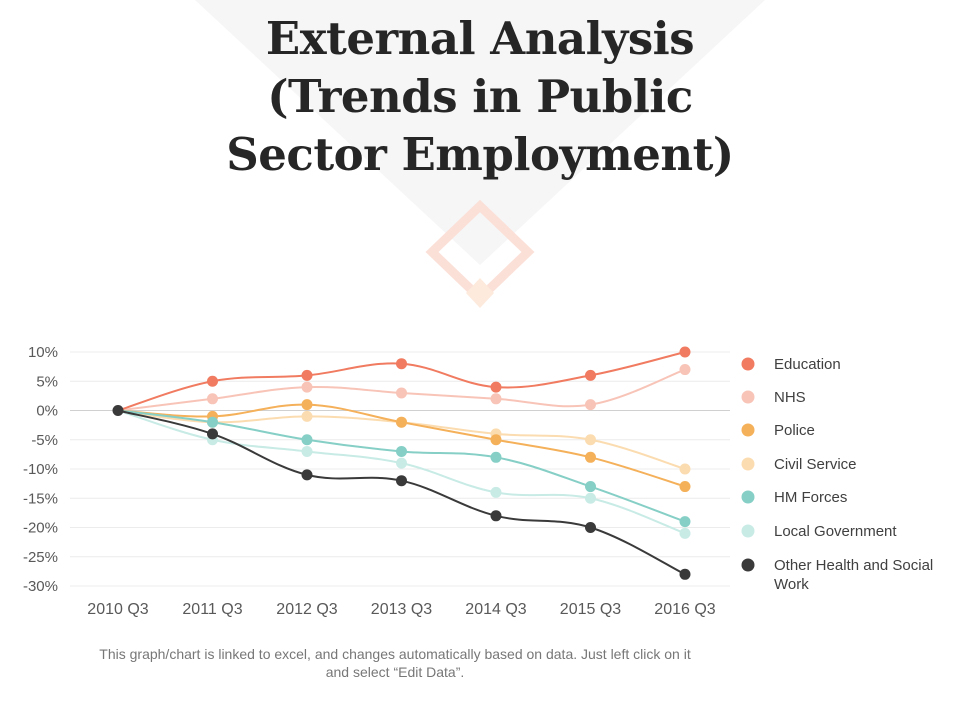  Describe the element at coordinates (853, 565) in the screenshot. I see `legend-label-line-1: Other Health and Social` at that location.